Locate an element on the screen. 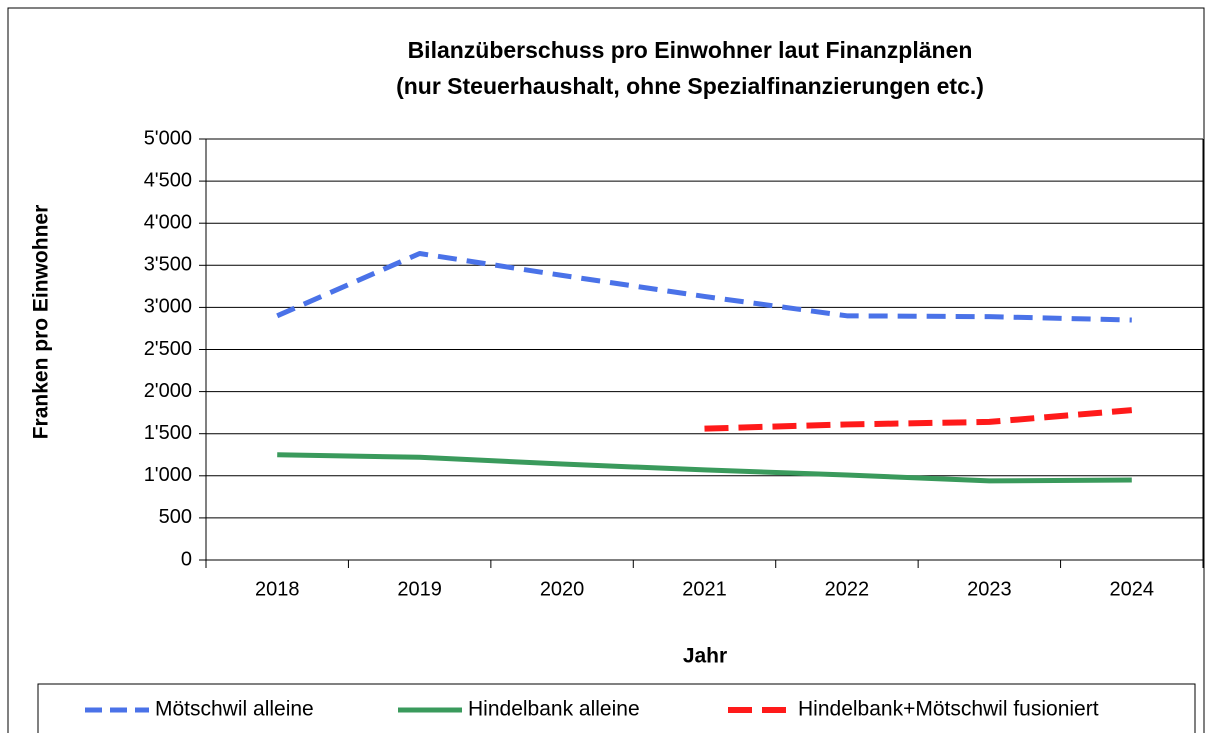  x-tick-label: 2024 is located at coordinates (1132, 589).